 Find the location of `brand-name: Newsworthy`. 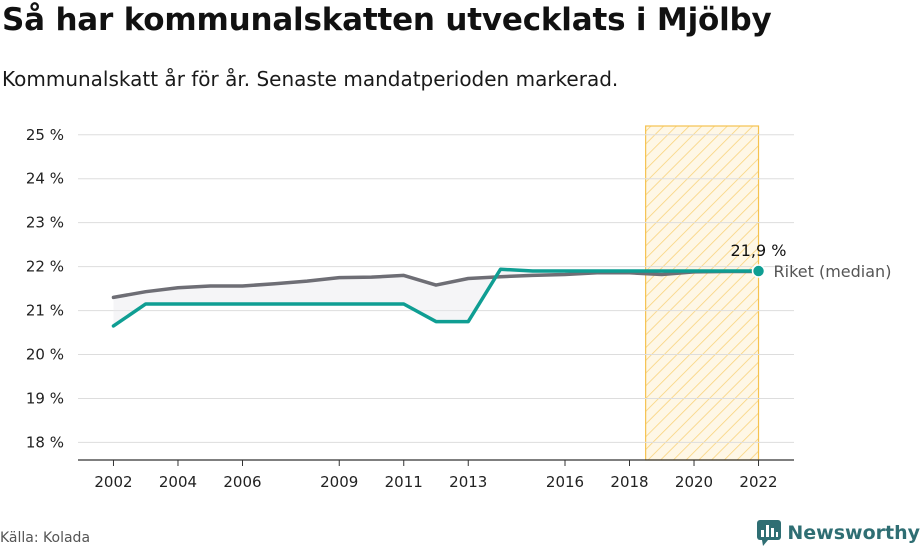

brand-name: Newsworthy is located at coordinates (853, 533).